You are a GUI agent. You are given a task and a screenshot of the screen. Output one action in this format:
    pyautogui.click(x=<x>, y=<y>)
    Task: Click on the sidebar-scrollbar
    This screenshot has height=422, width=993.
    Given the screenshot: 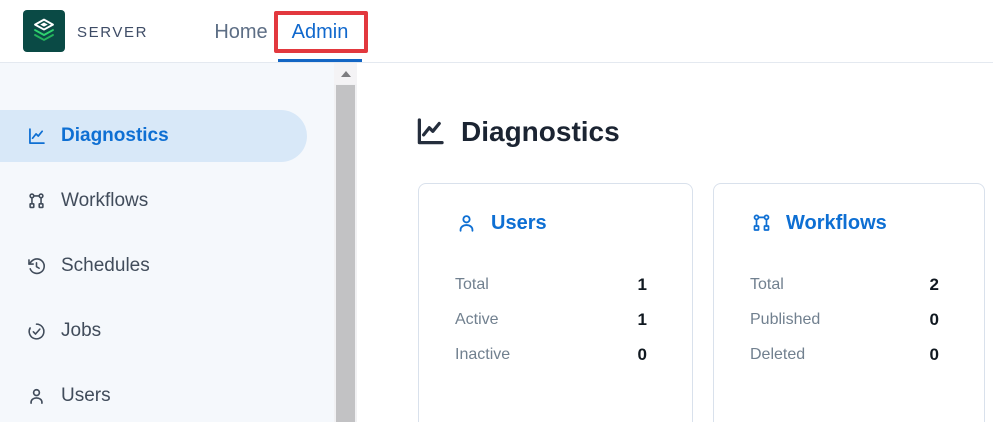 What is the action you would take?
    pyautogui.click(x=345, y=242)
    